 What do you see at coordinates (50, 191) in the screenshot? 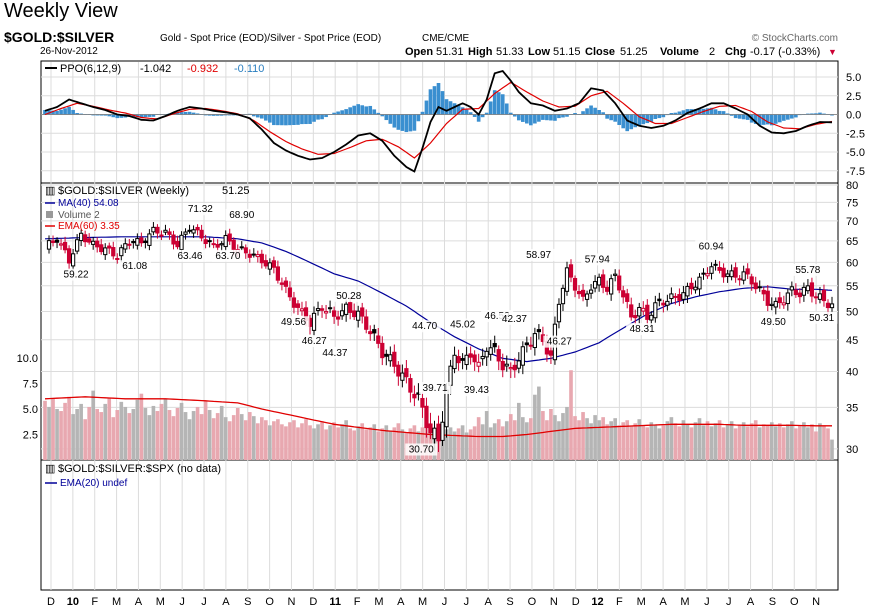
I see `price-legend-icon: ▥` at bounding box center [50, 191].